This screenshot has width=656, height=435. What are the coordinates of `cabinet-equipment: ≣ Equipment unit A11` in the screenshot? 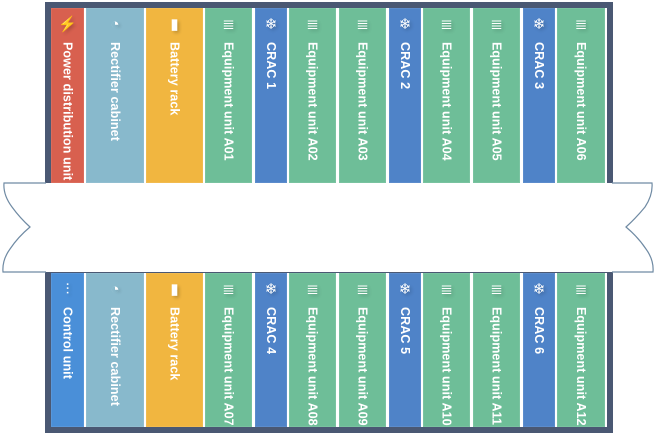 It's located at (496, 350).